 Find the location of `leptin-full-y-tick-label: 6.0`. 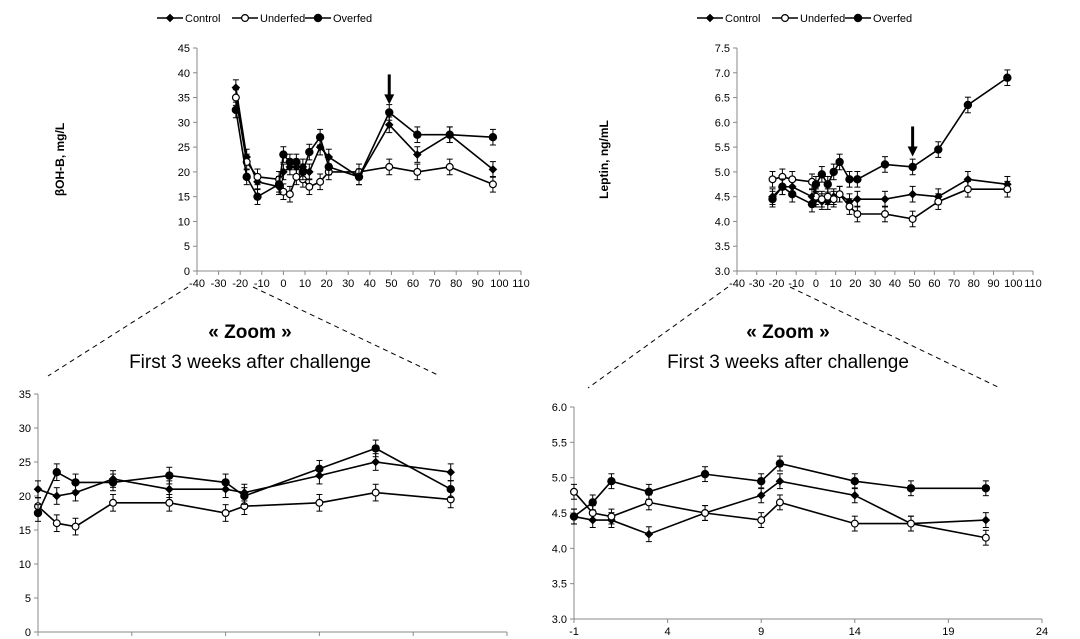

leptin-full-y-tick-label: 6.0 is located at coordinates (722, 123).